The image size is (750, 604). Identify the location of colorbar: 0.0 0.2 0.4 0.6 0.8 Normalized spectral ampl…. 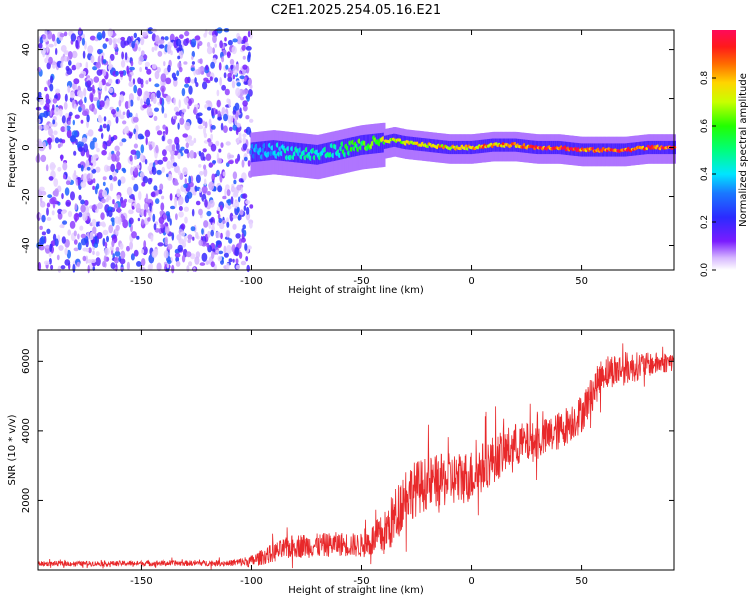
(724, 153).